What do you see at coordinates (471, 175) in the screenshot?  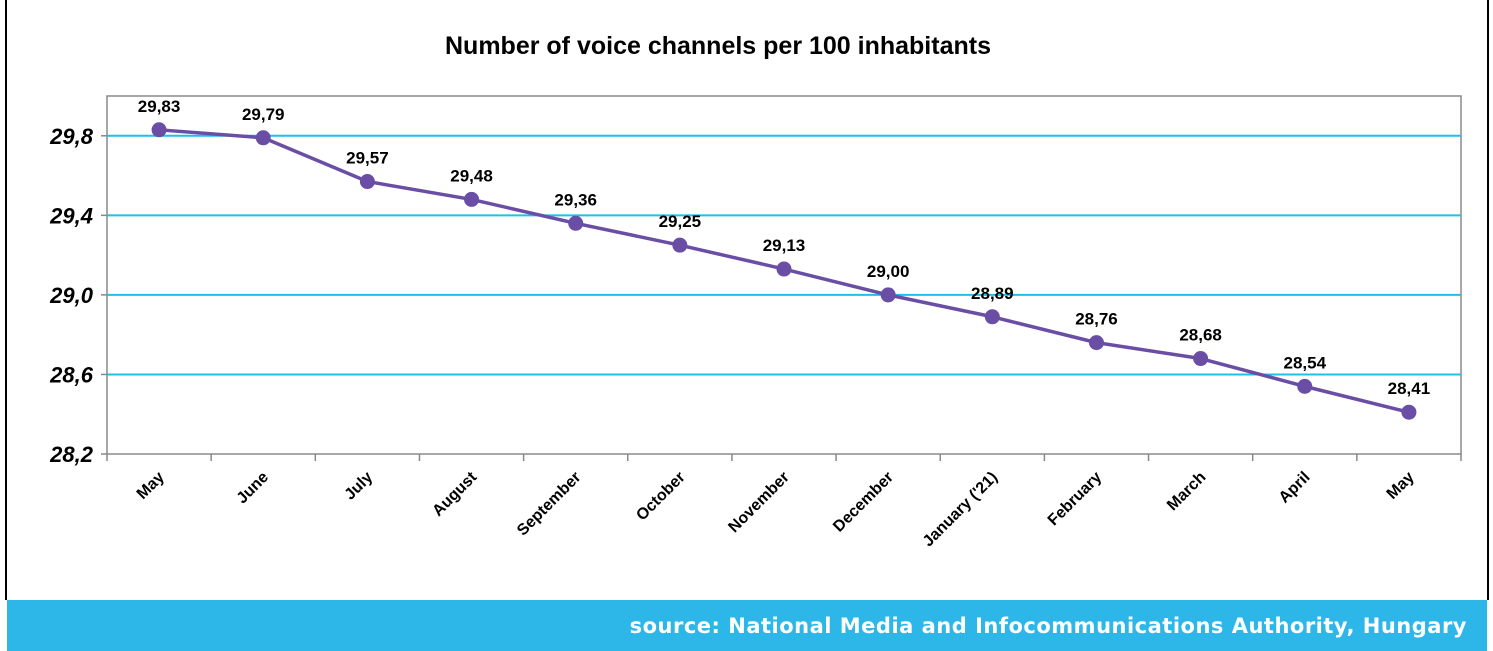 I see `data-label: 29,48` at bounding box center [471, 175].